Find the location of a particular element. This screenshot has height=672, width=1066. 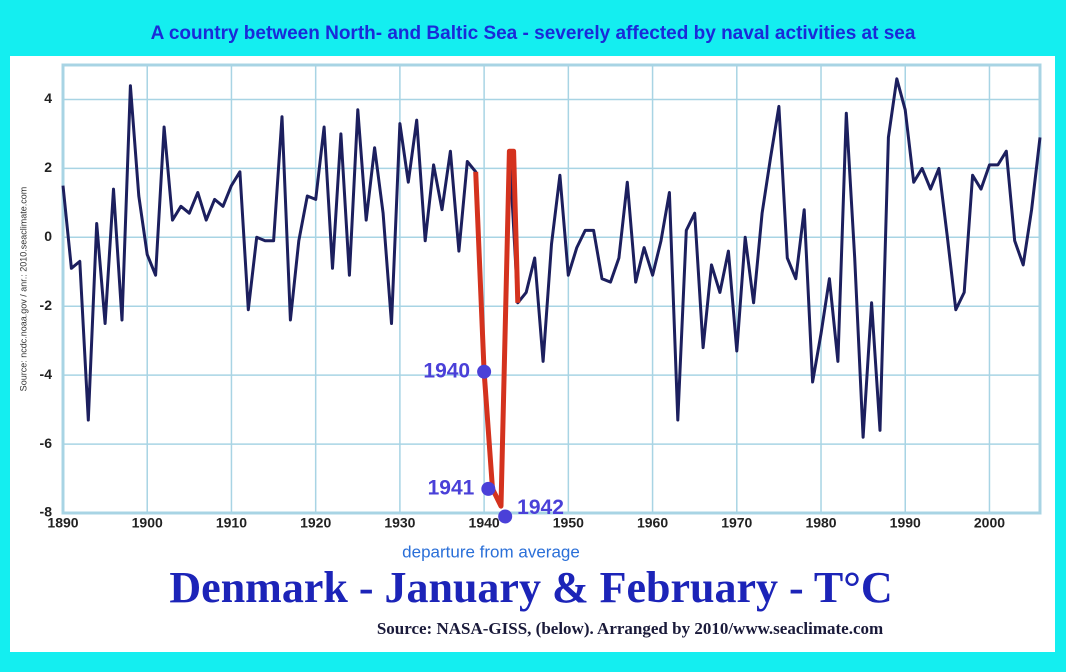

y-tick-label: -2 is located at coordinates (46, 305).